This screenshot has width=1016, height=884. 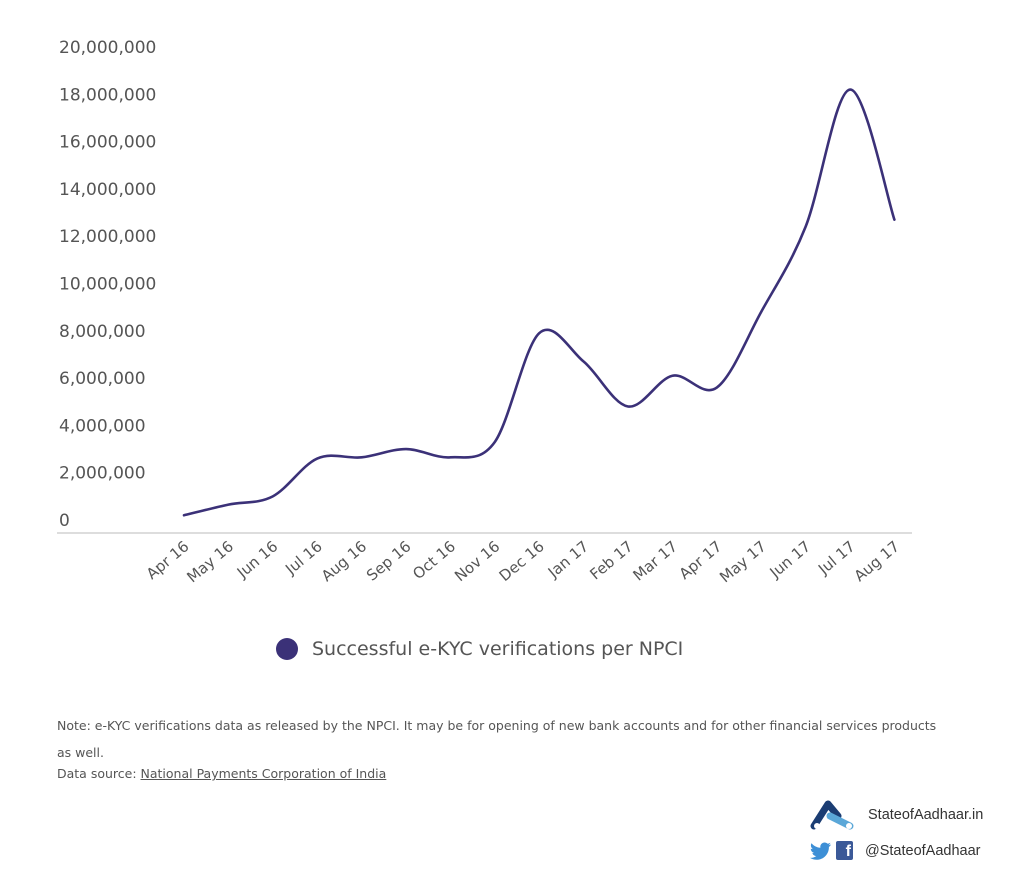 I want to click on x-tick-label: May 16, so click(x=210, y=561).